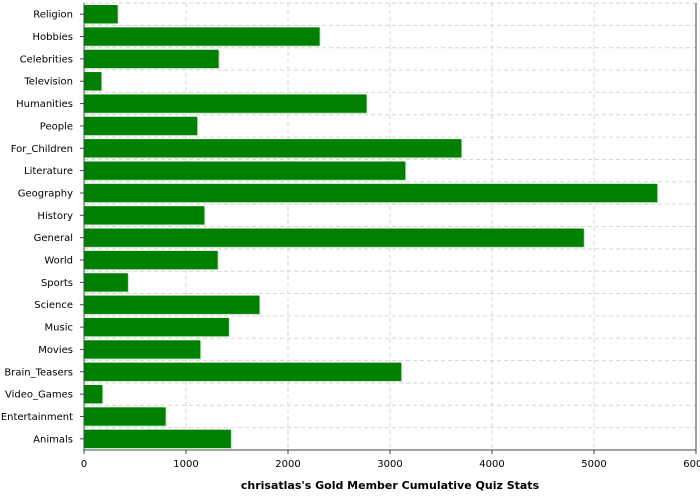  Describe the element at coordinates (156, 327) in the screenshot. I see `bar-music` at that location.